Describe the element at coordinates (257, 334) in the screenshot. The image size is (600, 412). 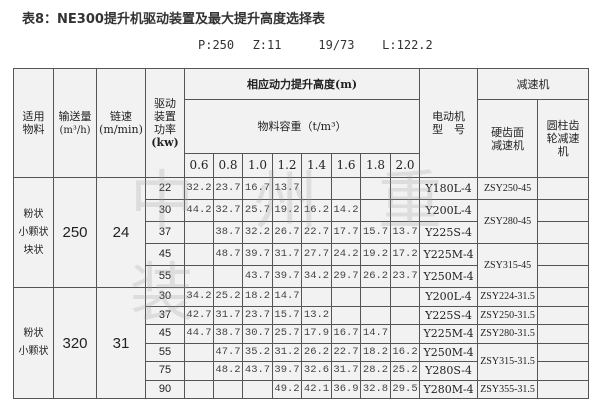
I see `lift-height-cell: 30.7` at that location.